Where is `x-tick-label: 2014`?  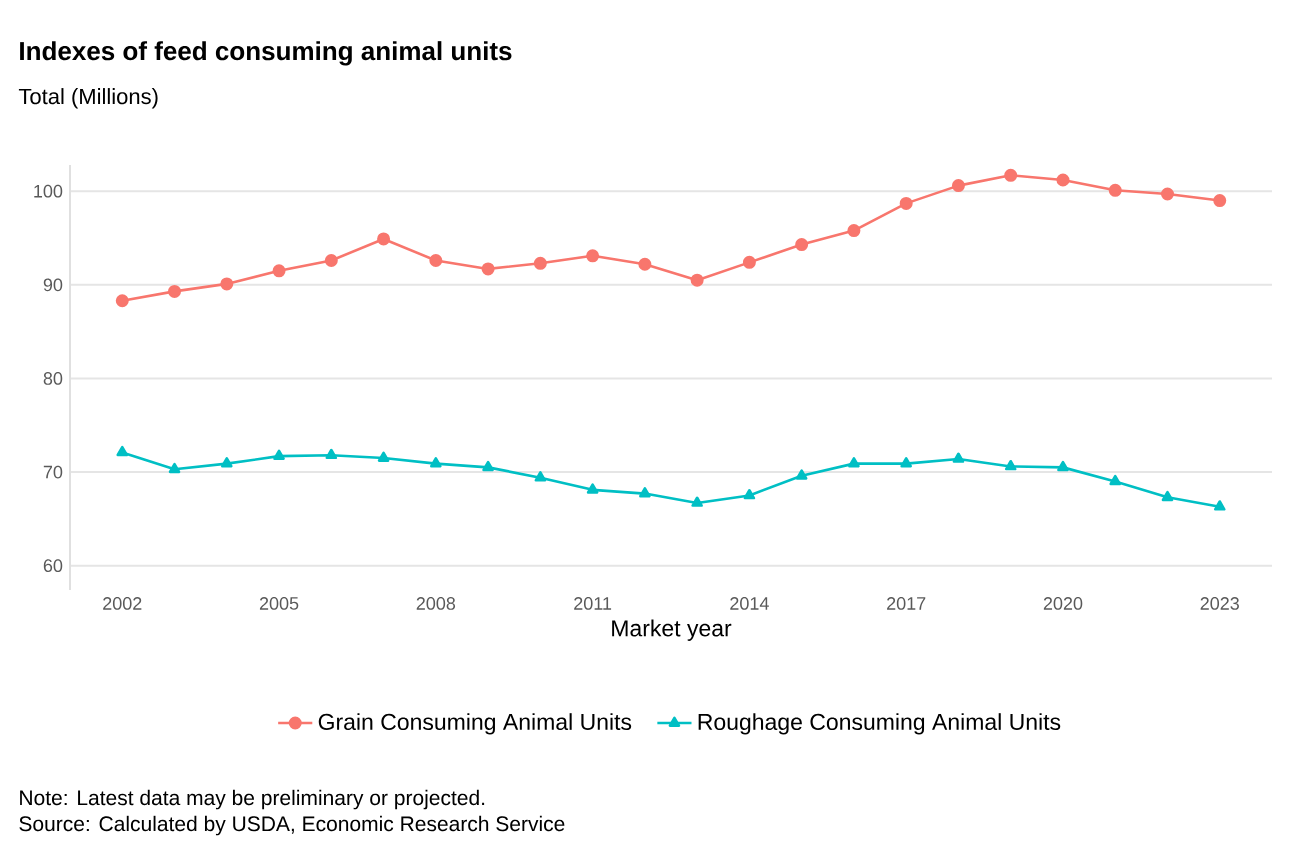
x-tick-label: 2014 is located at coordinates (749, 603).